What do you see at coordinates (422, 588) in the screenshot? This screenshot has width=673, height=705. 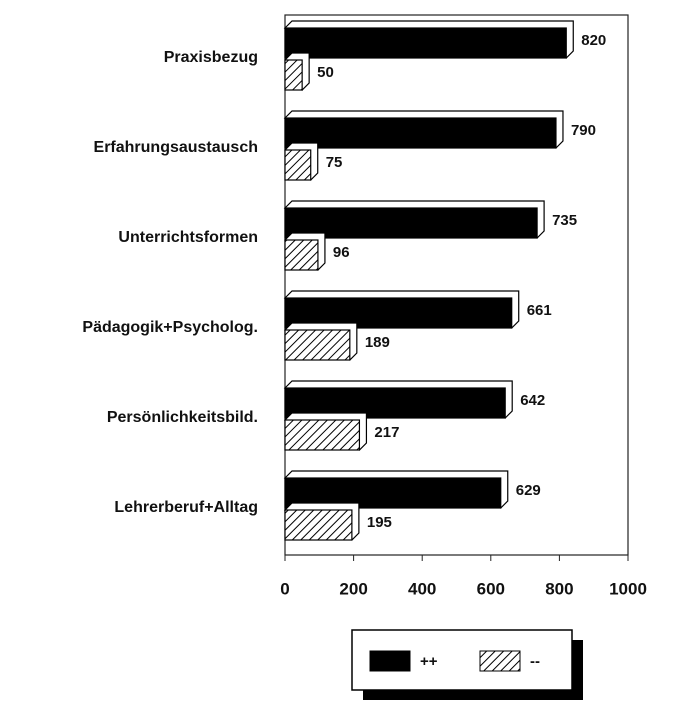 I see `x-tick-label: 400` at bounding box center [422, 588].